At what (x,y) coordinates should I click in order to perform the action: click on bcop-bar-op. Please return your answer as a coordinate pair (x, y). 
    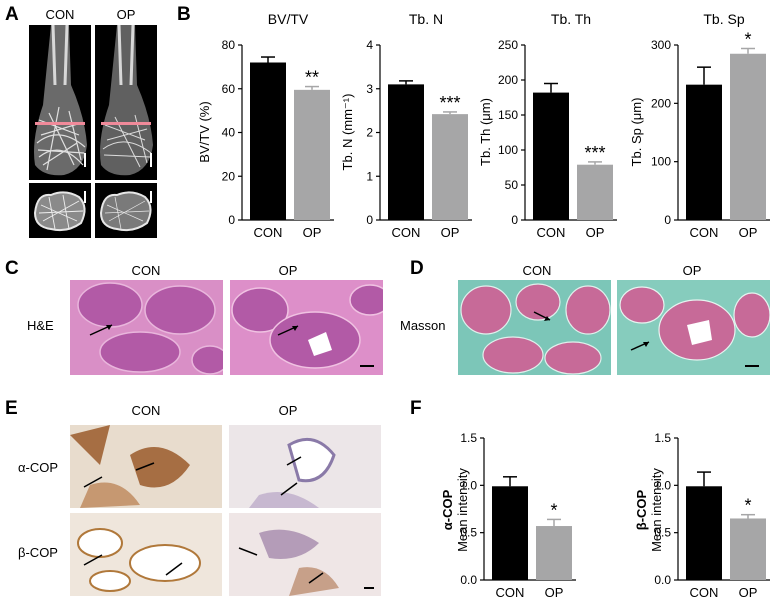
    Looking at the image, I should click on (748, 549).